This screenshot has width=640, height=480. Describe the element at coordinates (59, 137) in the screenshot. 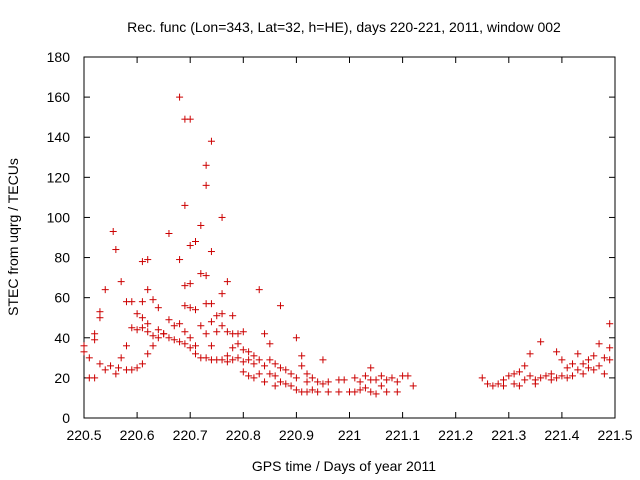

I see `y-tick-label: 140` at that location.